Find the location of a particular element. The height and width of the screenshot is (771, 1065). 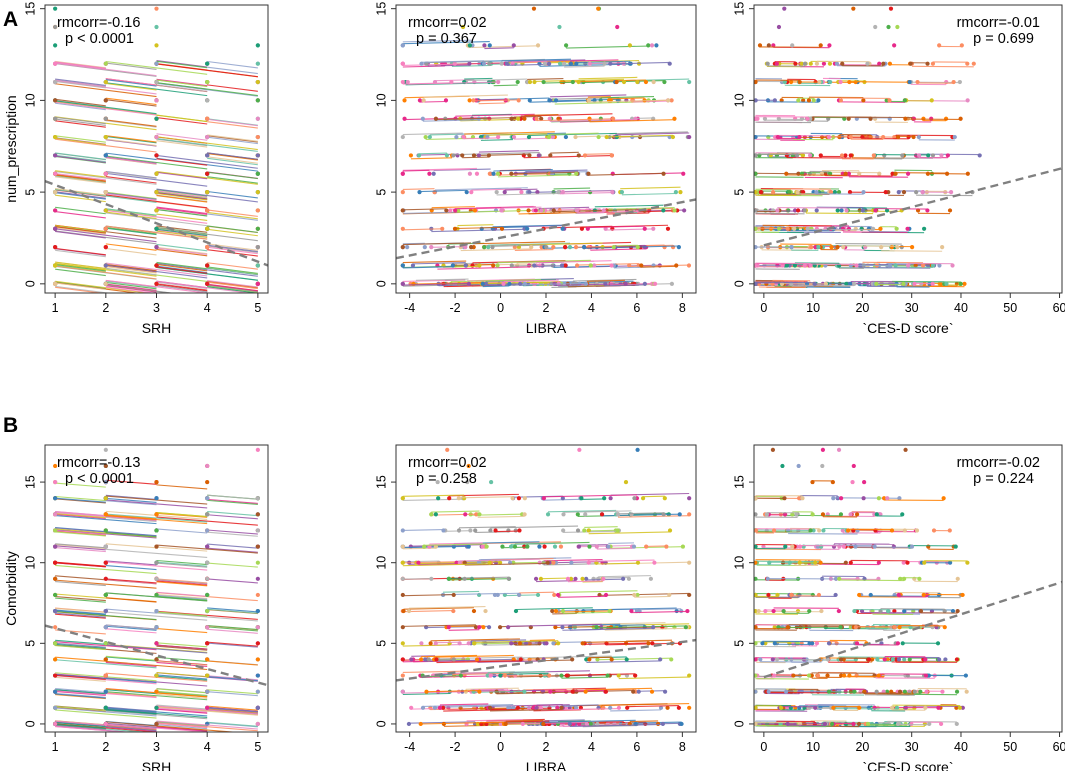

p-value-label: p = 0.258 is located at coordinates (446, 479).